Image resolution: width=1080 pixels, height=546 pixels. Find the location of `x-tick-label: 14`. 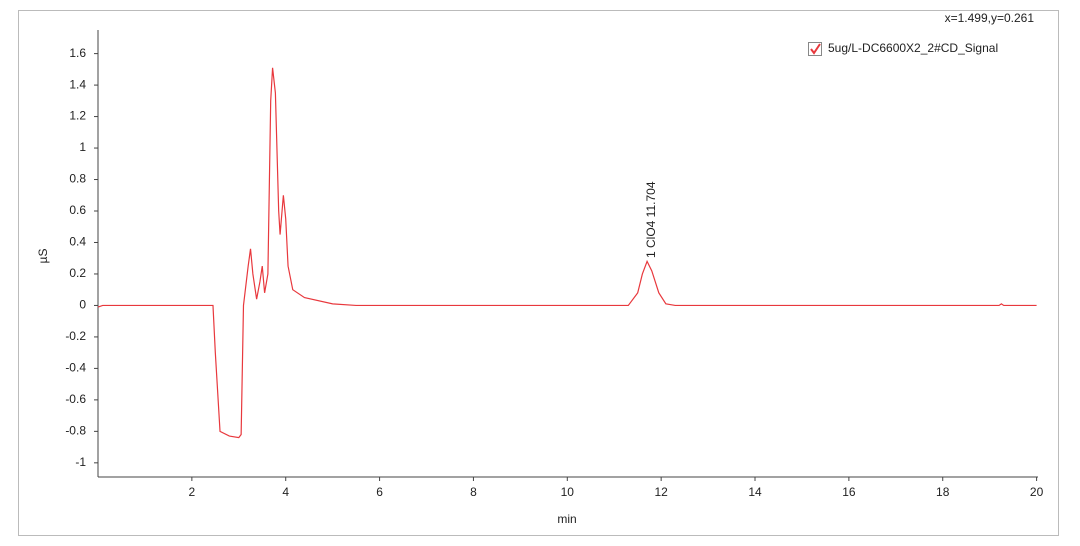

x-tick-label: 14 is located at coordinates (755, 492).